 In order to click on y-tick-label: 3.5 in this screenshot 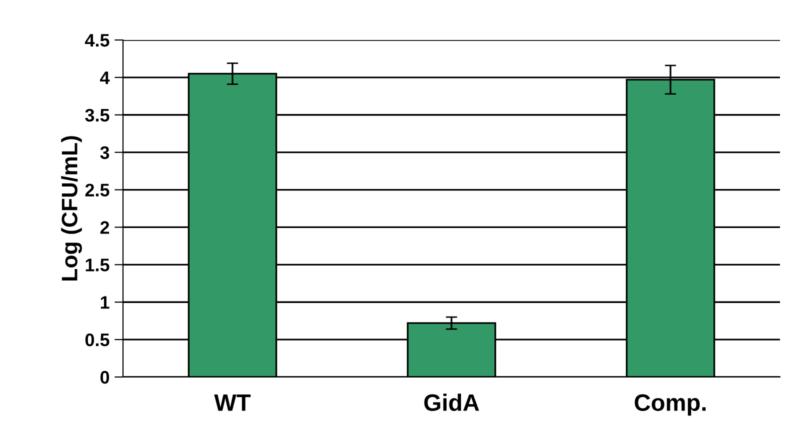, I will do `click(97, 115)`.